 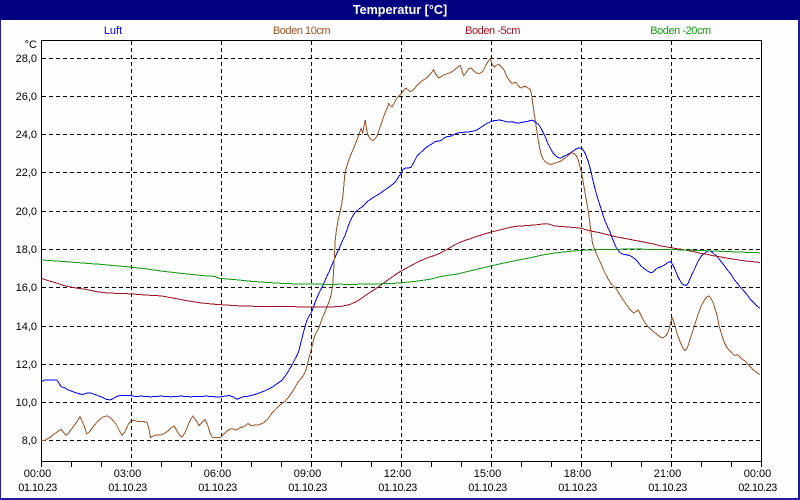 I want to click on svg-text: 09:00, so click(x=308, y=474).